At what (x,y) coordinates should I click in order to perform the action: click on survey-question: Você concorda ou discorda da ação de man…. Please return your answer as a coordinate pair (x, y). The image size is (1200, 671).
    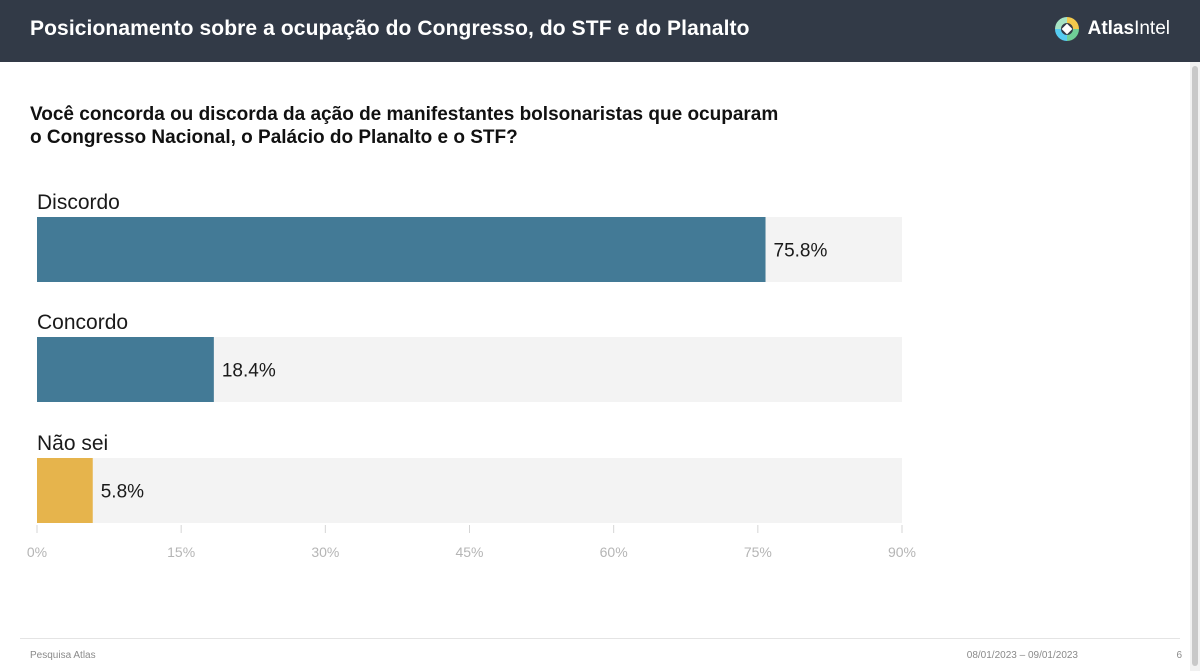
    Looking at the image, I should click on (404, 126).